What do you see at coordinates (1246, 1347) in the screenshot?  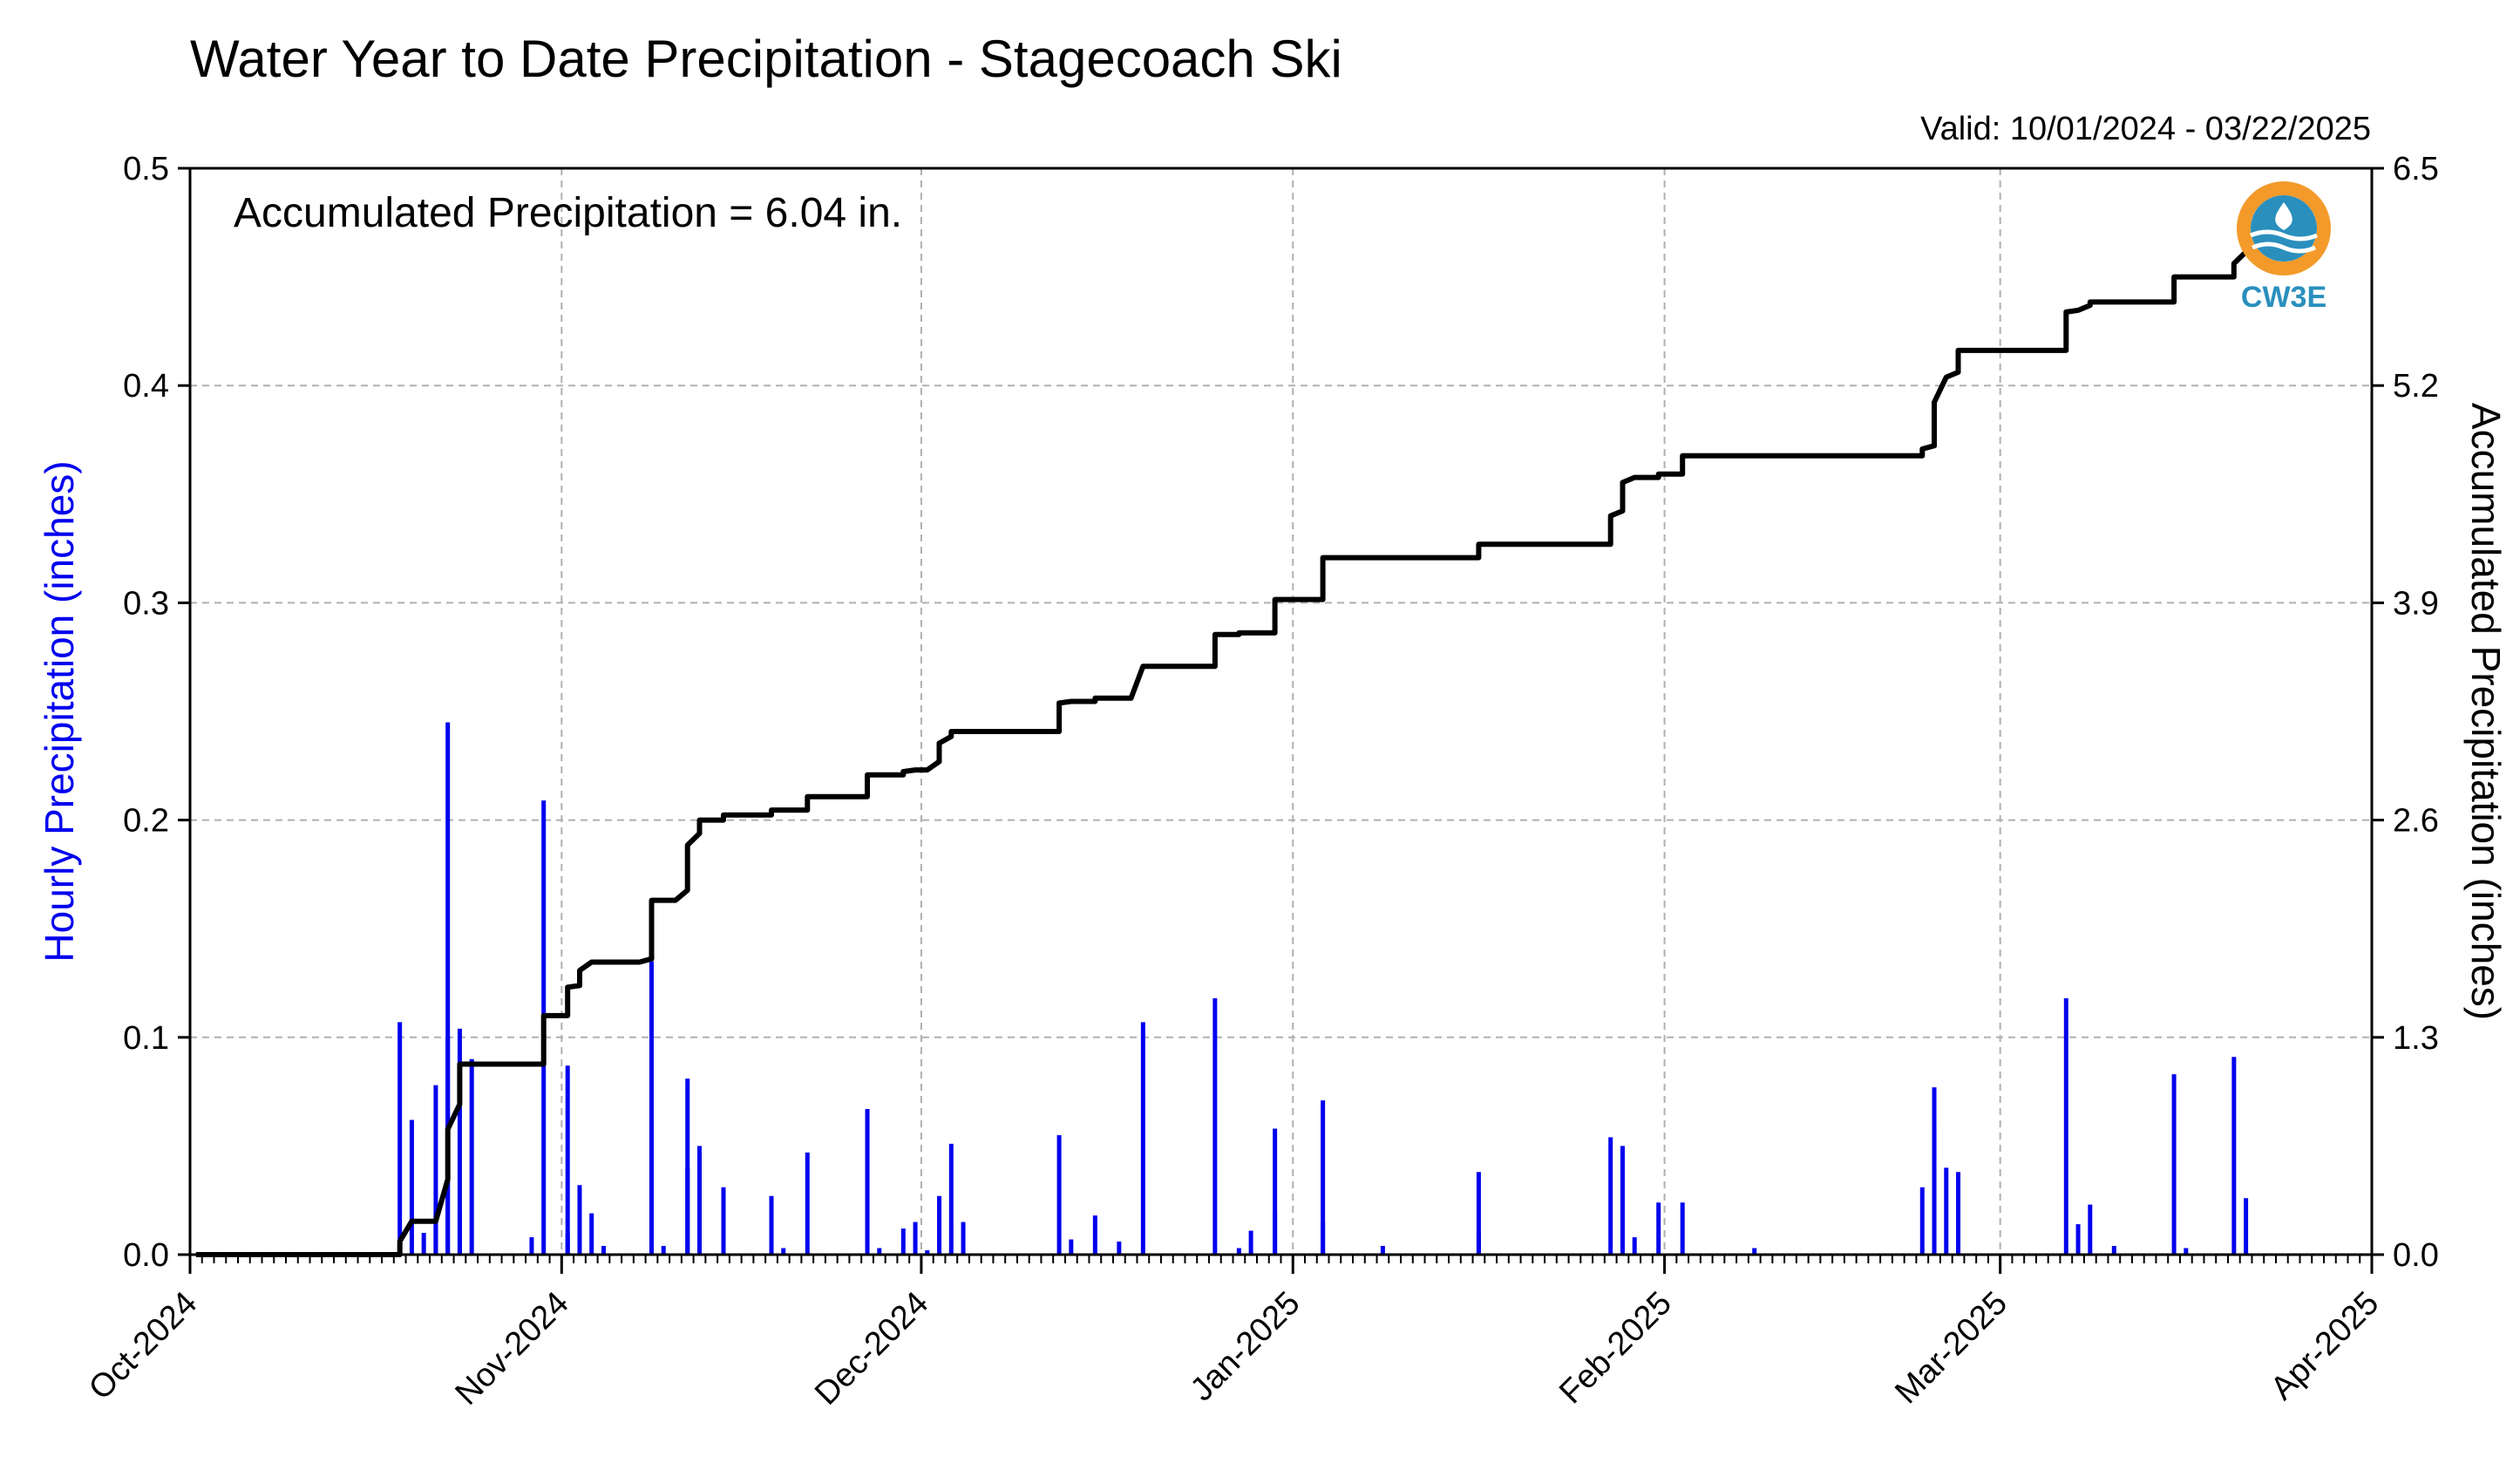 I see `x-tick-label: Jan-2025` at bounding box center [1246, 1347].